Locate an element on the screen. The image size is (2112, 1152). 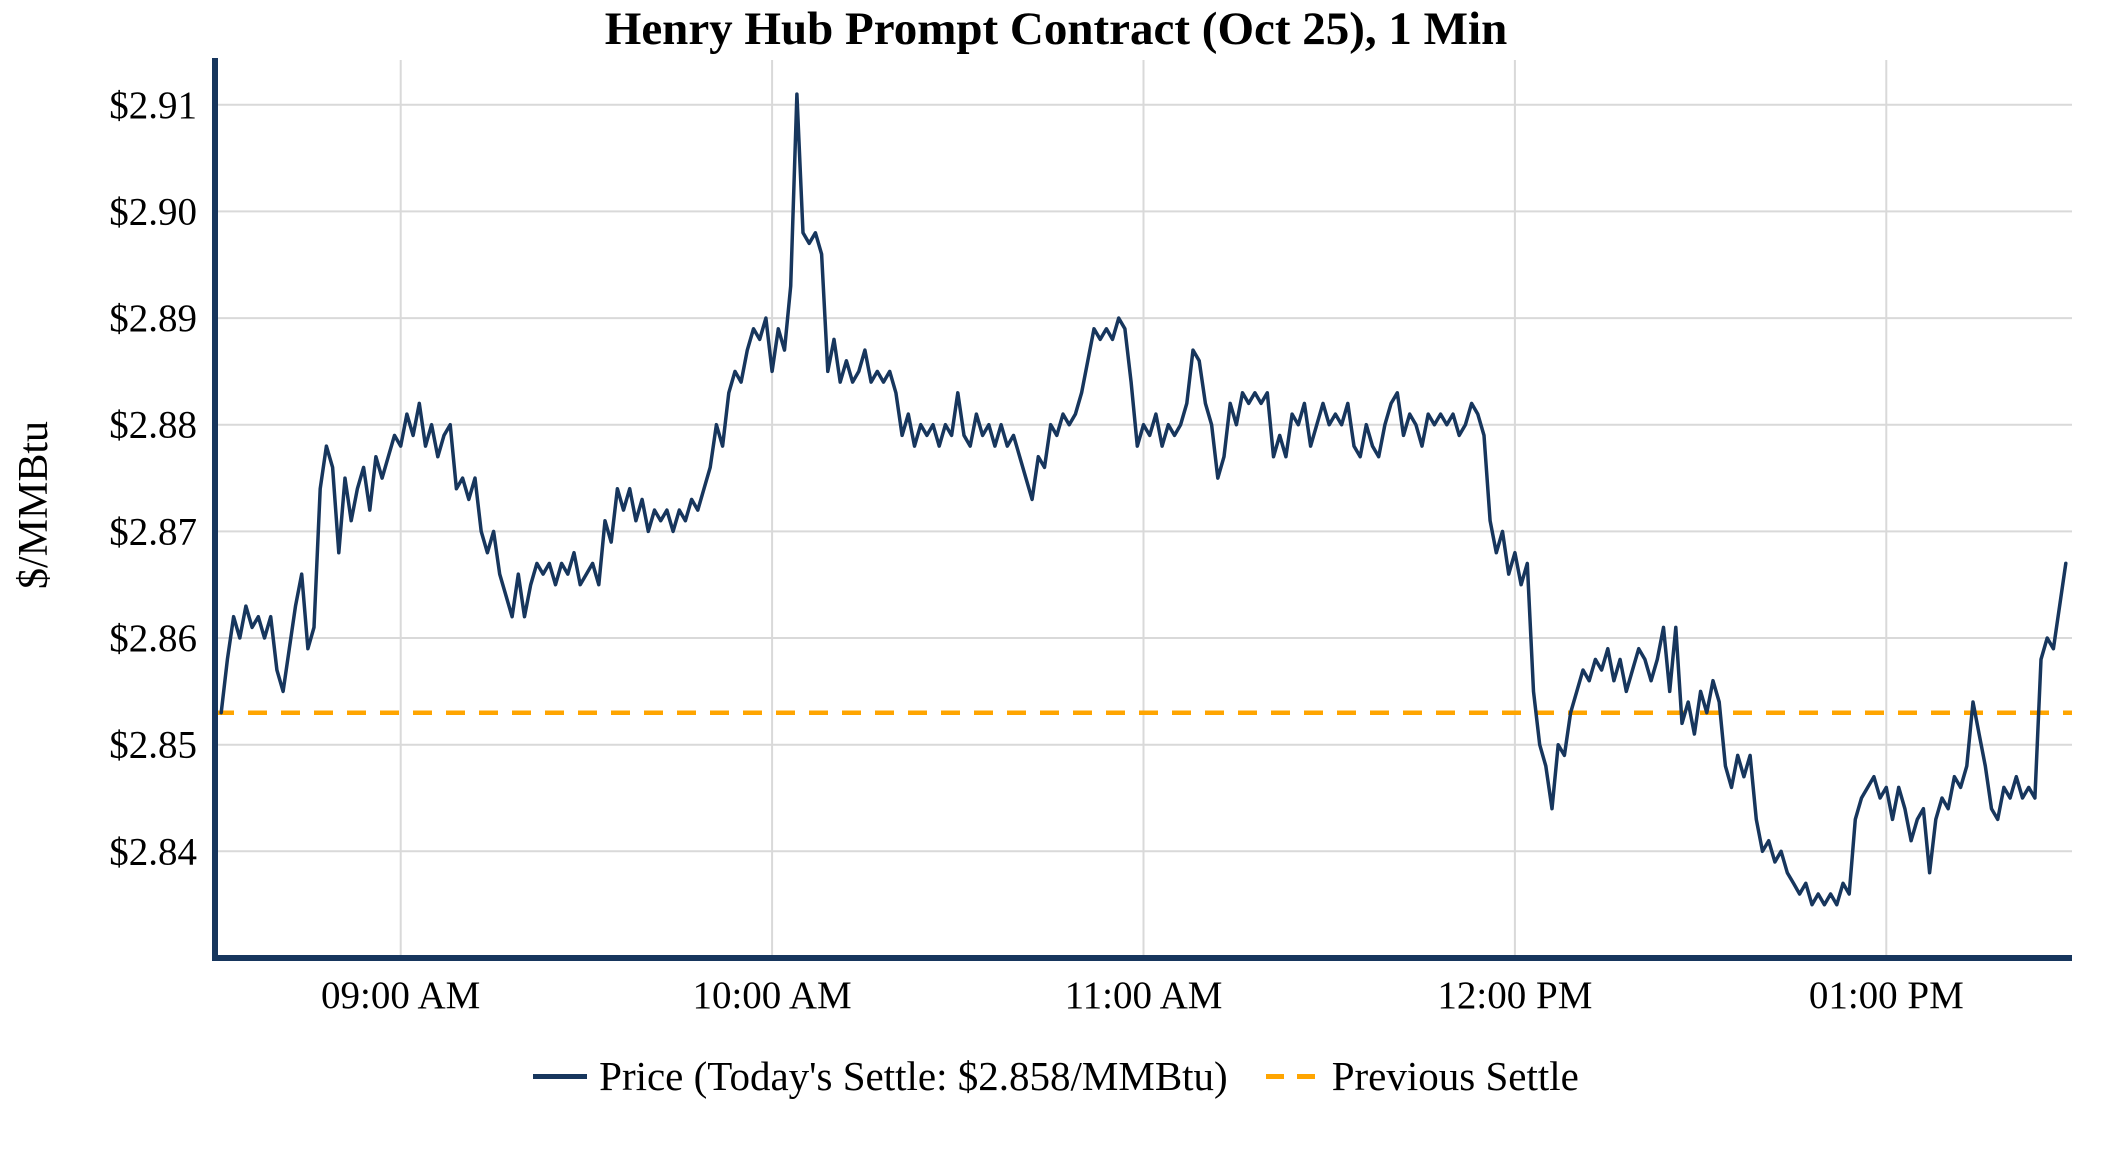
x-tick-label: 10:00 AM is located at coordinates (771, 995).